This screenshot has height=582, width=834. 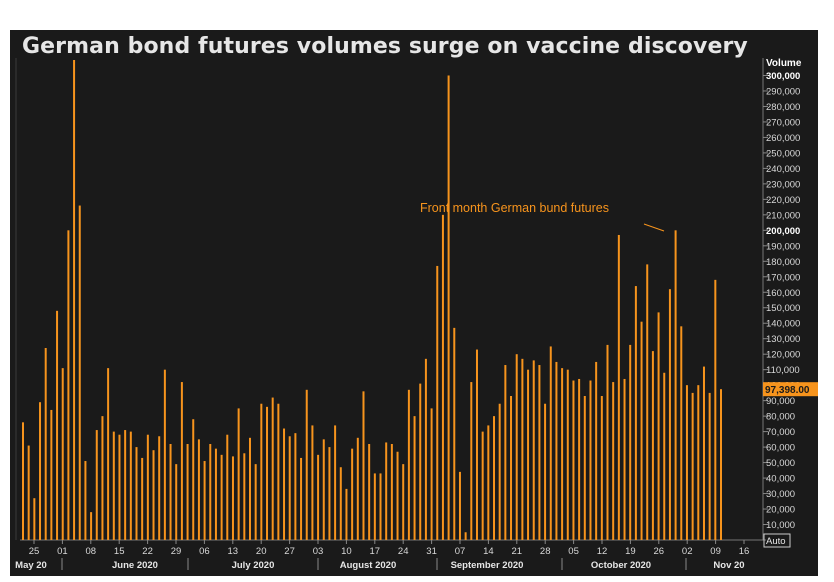 I want to click on month-label: Nov 20, so click(x=728, y=565).